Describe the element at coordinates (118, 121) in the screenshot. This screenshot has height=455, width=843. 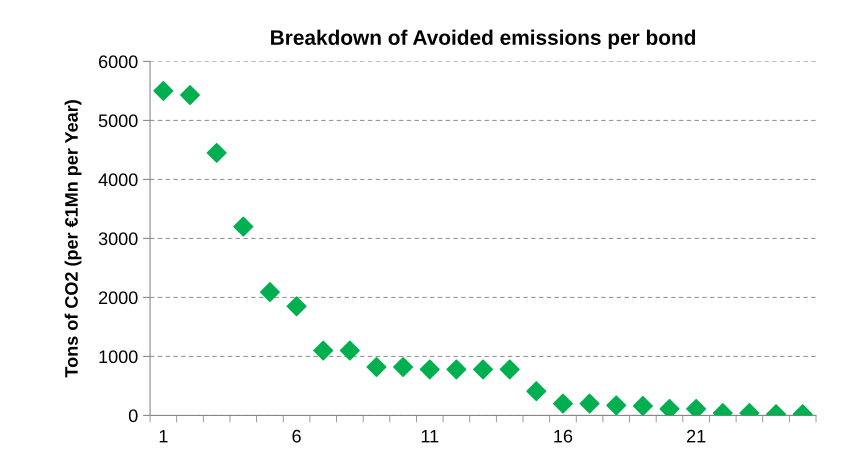
I see `y-tick-label: 5000` at that location.